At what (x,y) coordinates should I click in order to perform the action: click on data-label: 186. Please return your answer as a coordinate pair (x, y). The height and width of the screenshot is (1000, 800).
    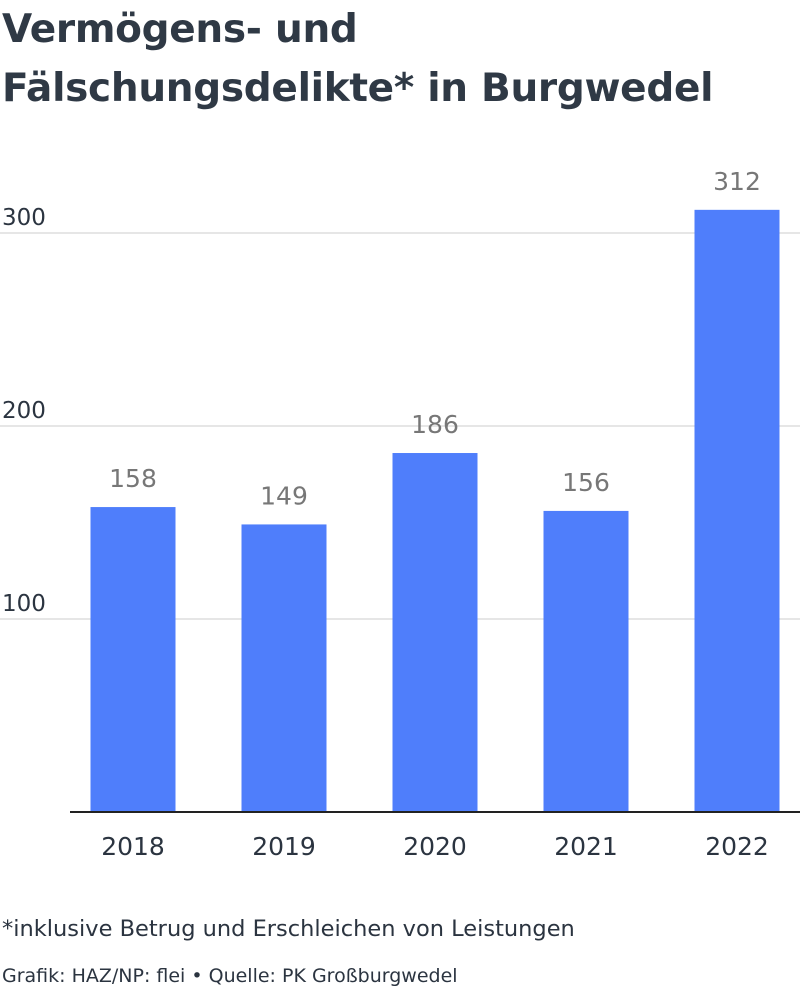
    Looking at the image, I should click on (435, 424).